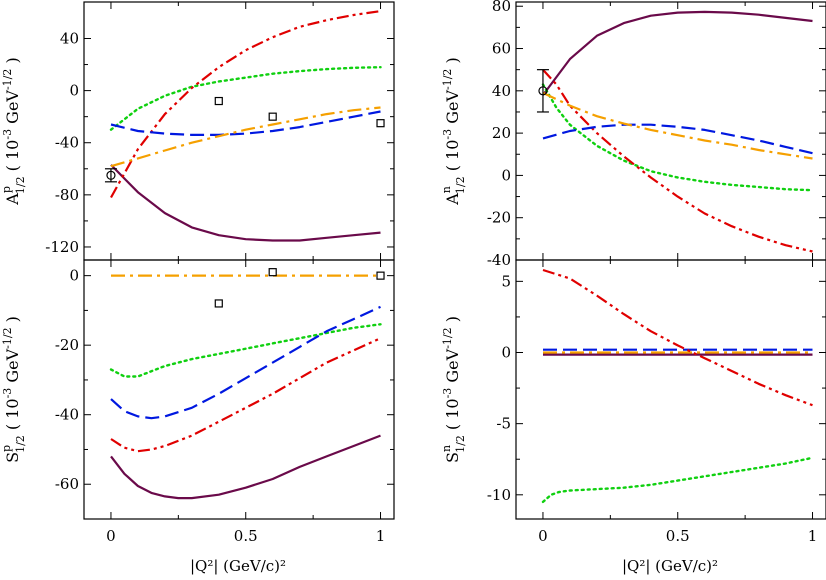  What do you see at coordinates (238, 566) in the screenshot?
I see `x-axis-label-left: |Q²| (GeV/c)²` at bounding box center [238, 566].